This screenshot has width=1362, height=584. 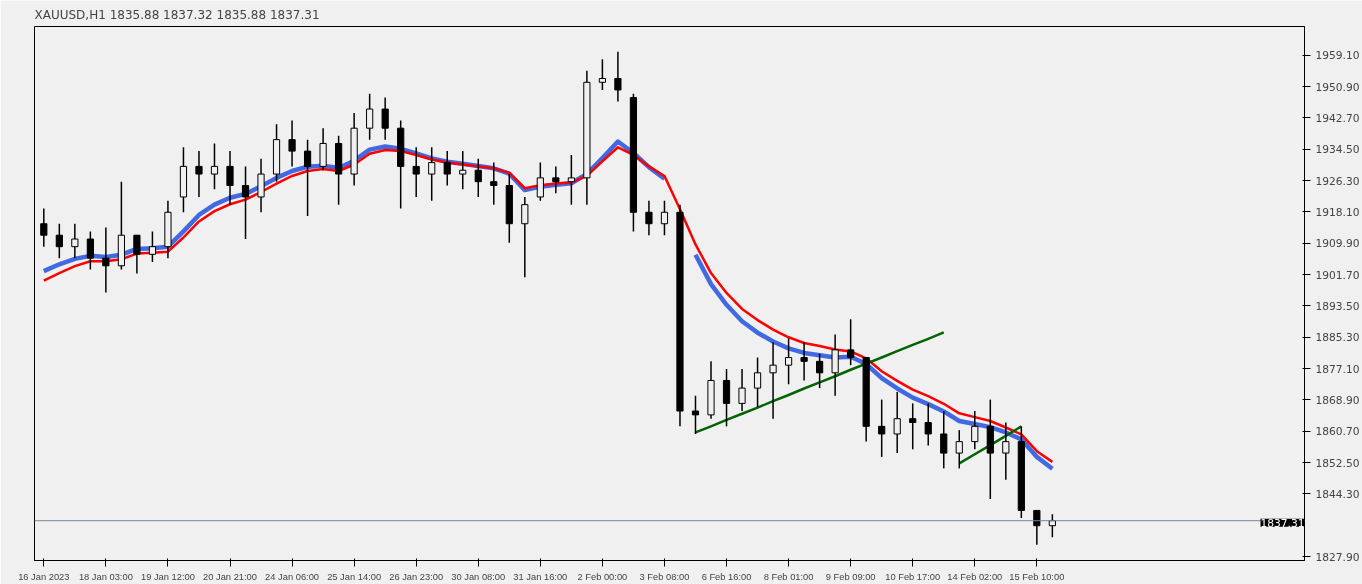 I want to click on x-tick-label: 8 Feb 01:00, so click(x=788, y=576).